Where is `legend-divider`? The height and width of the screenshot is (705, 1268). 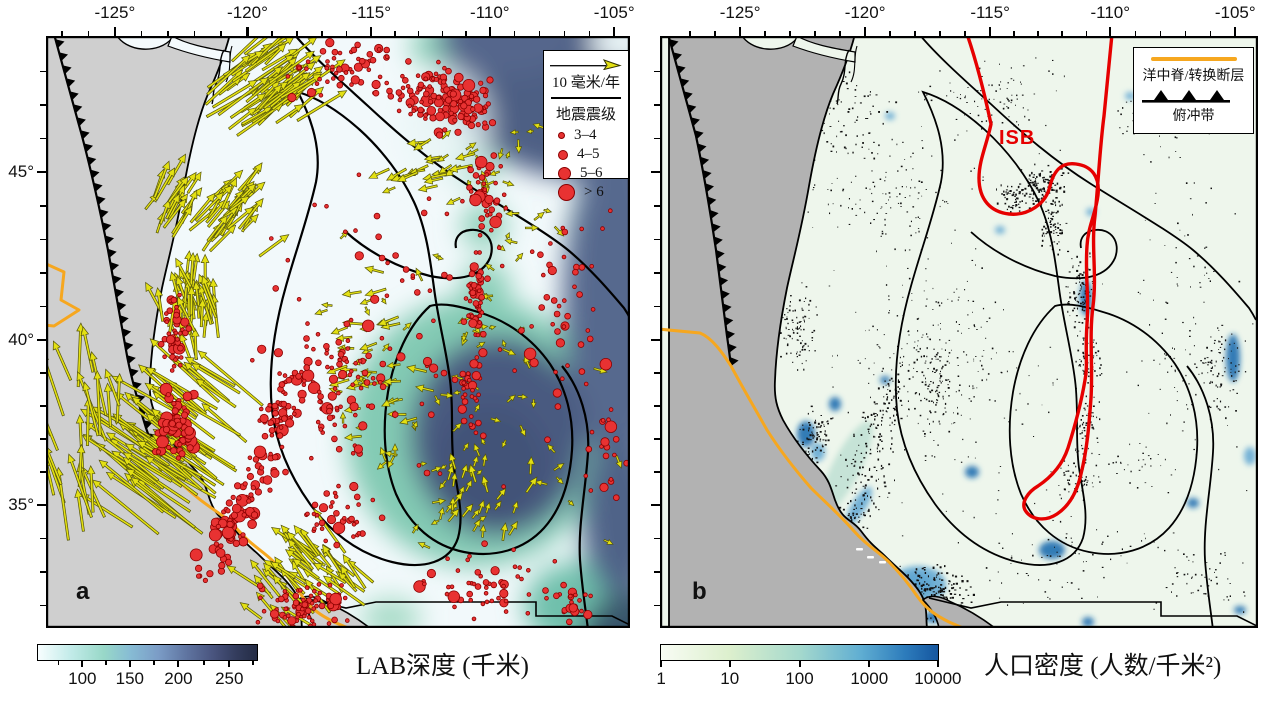 legend-divider is located at coordinates (586, 98).